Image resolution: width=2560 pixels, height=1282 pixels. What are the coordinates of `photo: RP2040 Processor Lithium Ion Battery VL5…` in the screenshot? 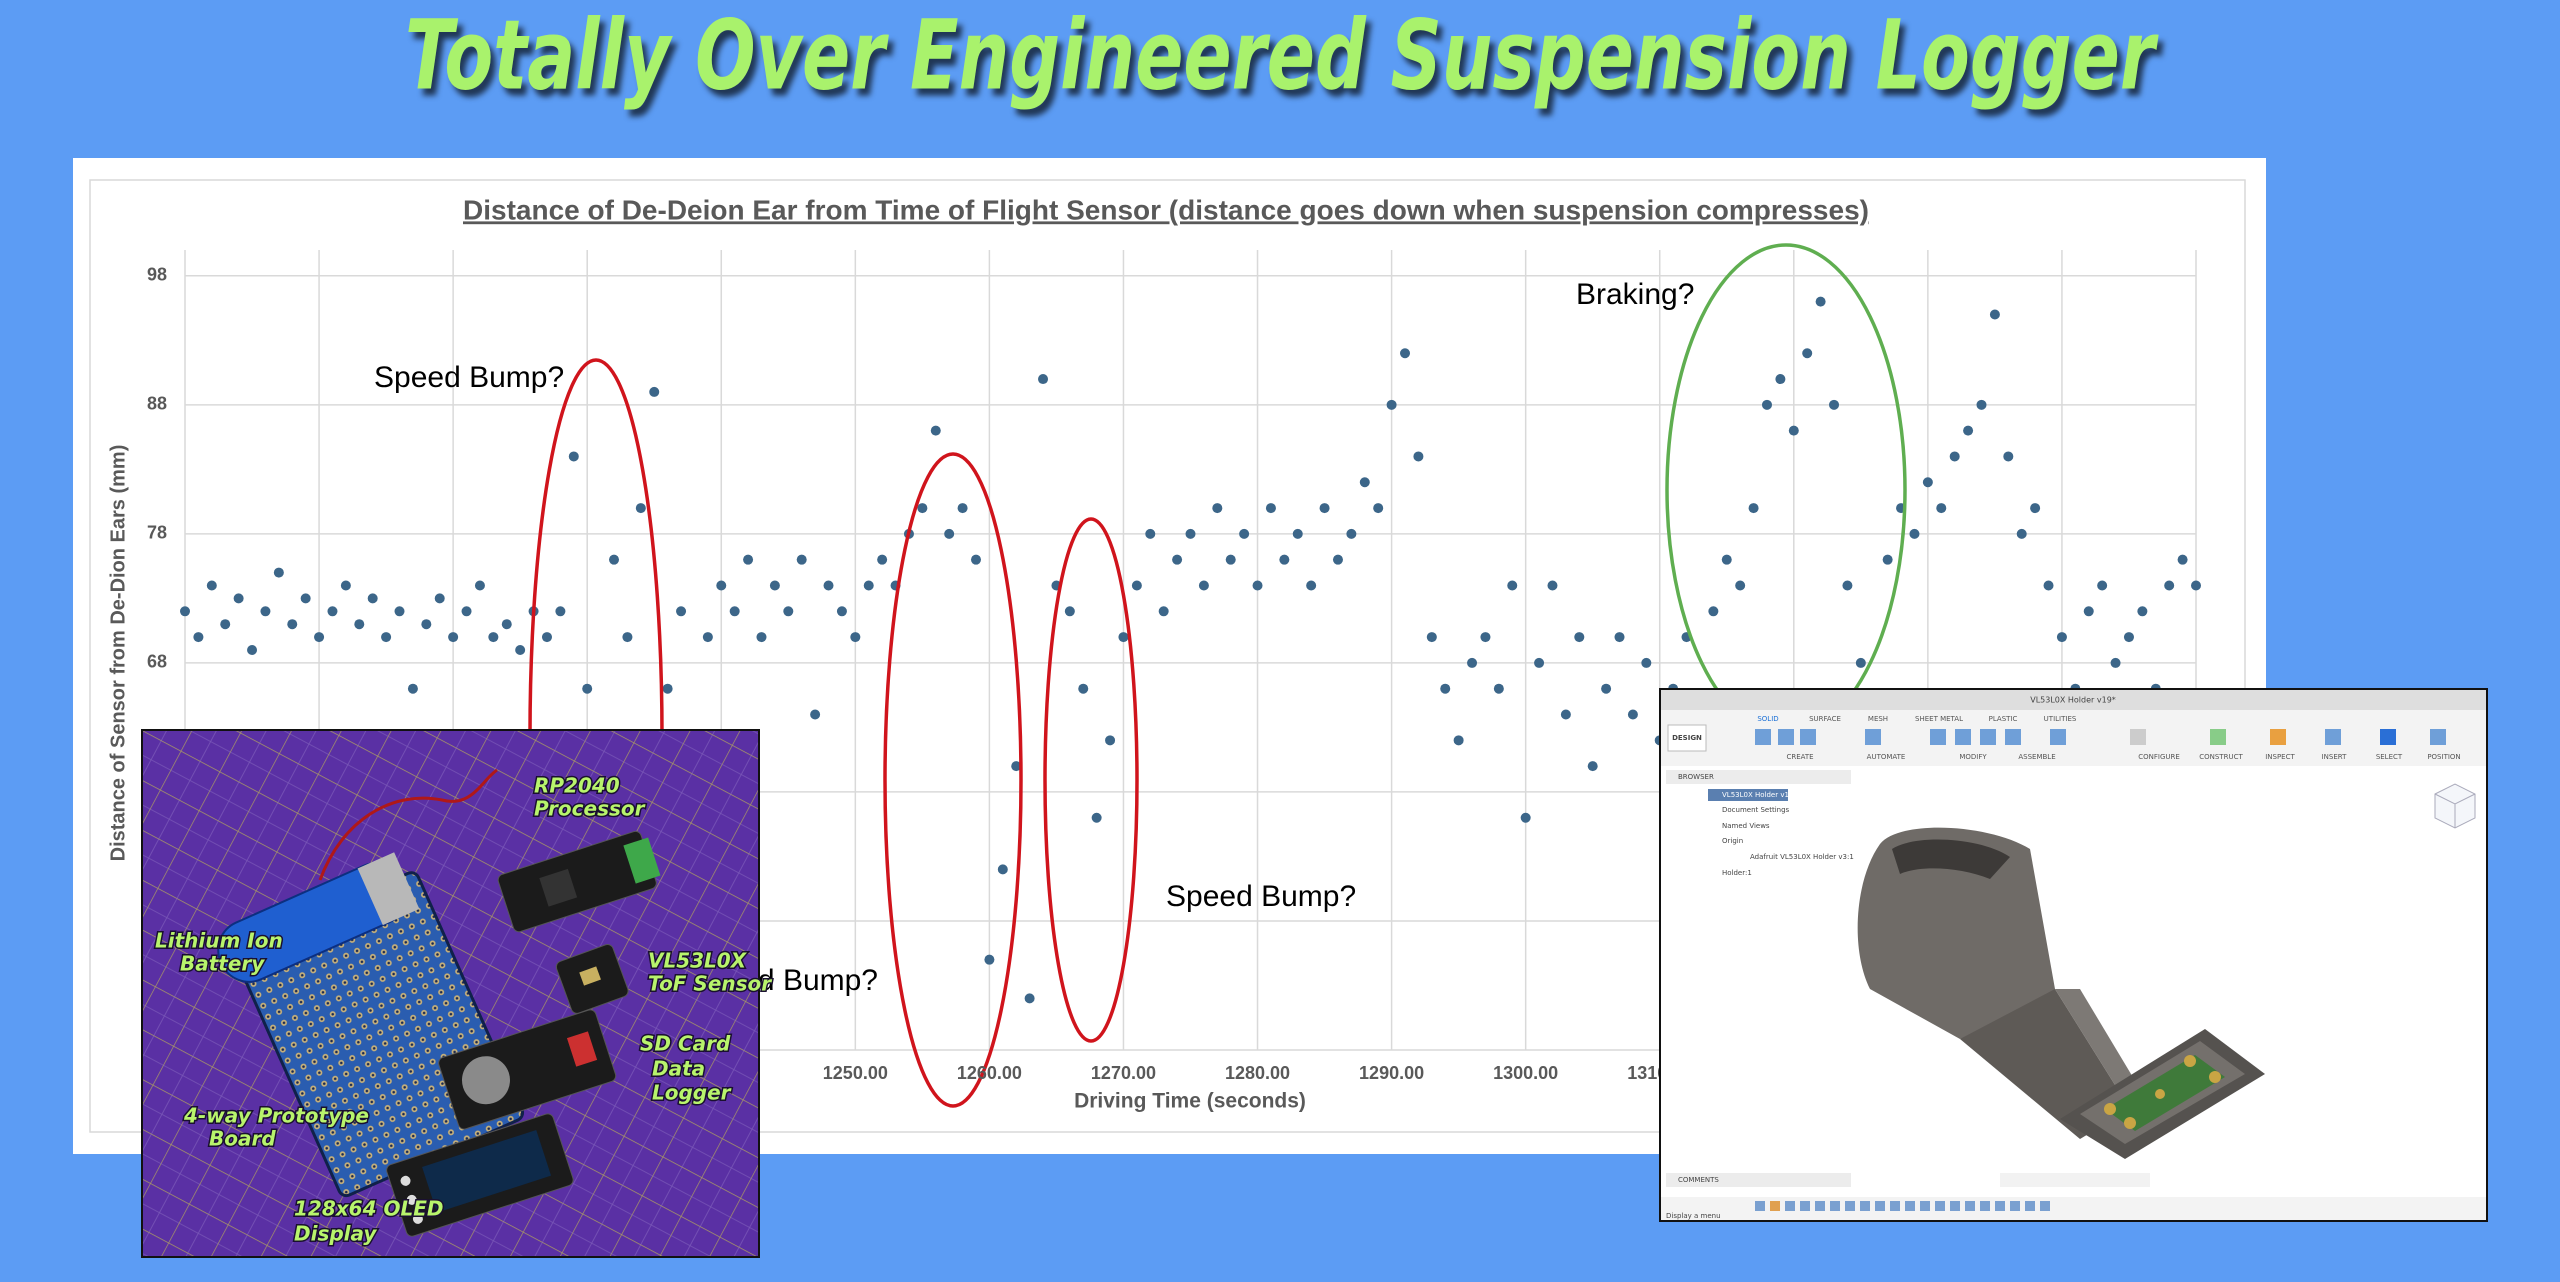 It's located at (457, 993).